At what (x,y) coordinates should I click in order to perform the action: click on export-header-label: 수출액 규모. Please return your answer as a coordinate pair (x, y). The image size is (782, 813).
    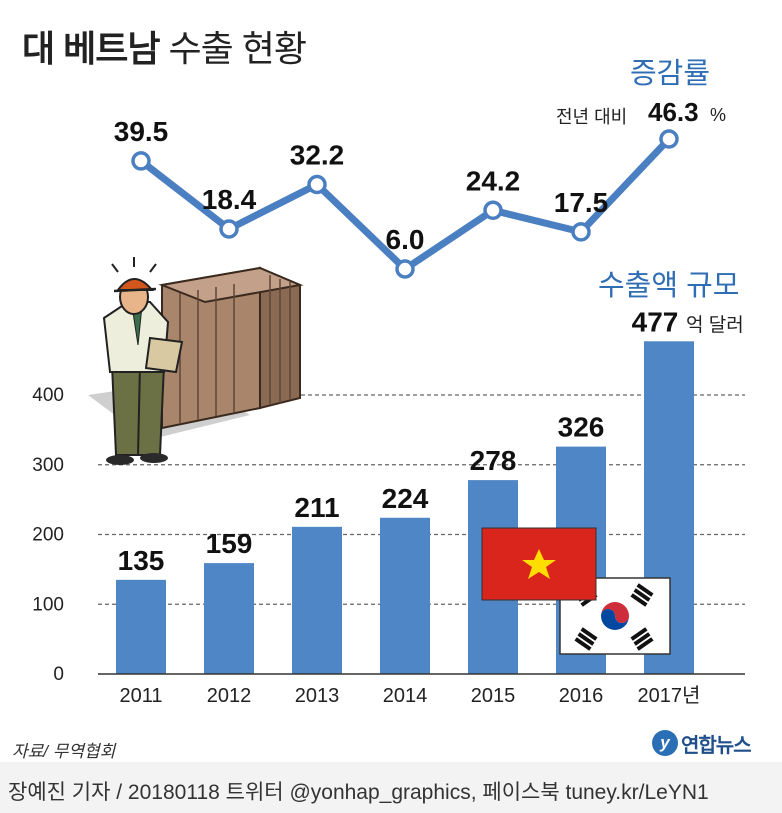
    Looking at the image, I should click on (669, 286).